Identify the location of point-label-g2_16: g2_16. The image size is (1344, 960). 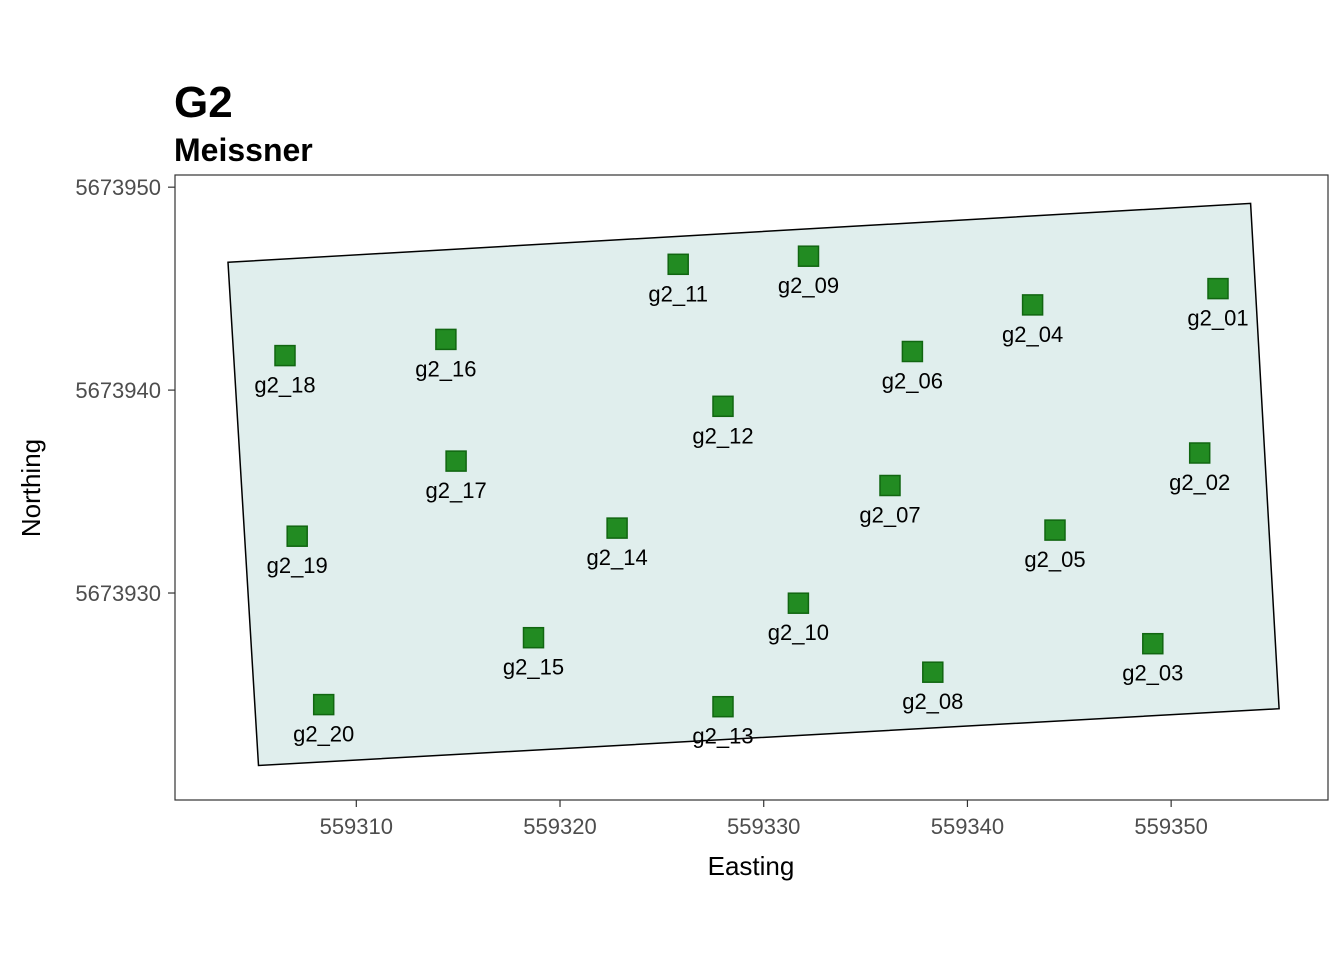
(445, 368).